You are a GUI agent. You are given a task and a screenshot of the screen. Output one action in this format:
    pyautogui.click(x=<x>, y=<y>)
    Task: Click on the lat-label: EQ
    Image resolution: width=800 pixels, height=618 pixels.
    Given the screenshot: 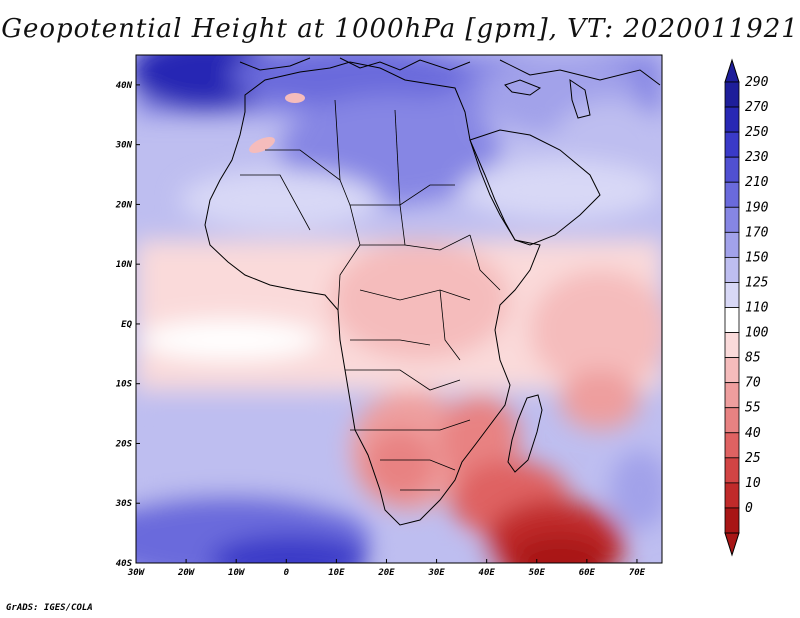 What is the action you would take?
    pyautogui.click(x=126, y=325)
    